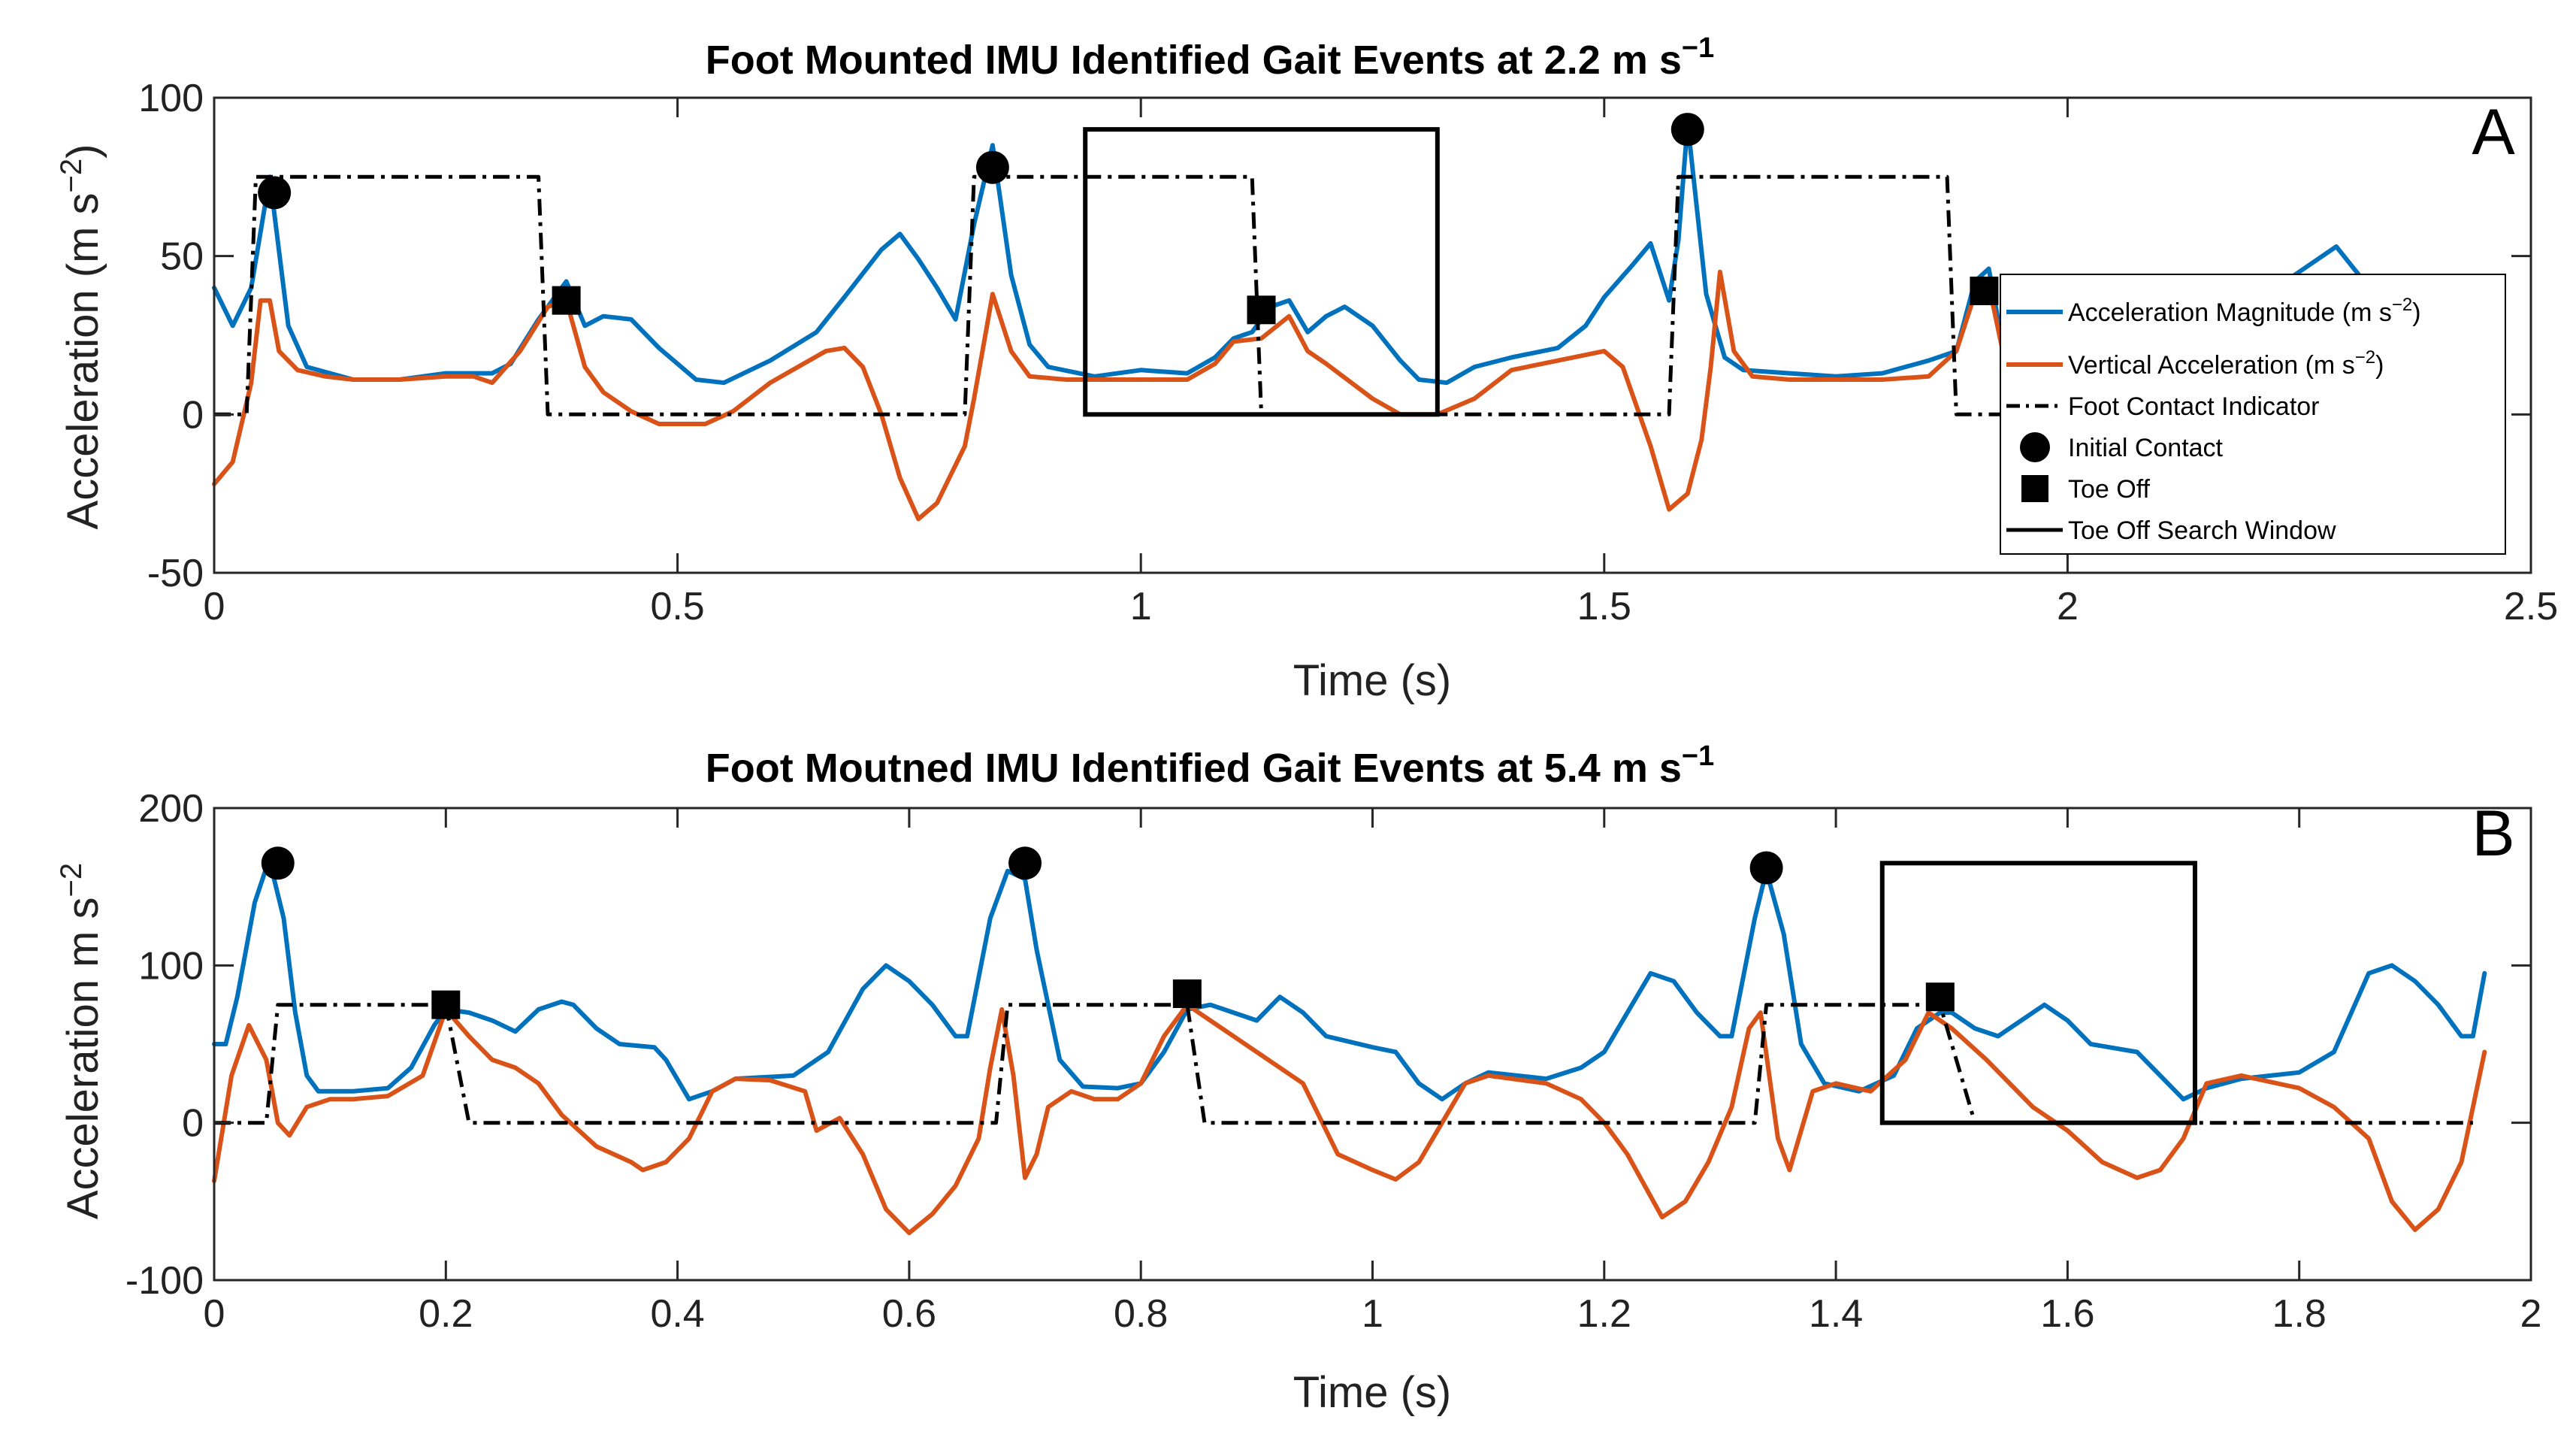  I want to click on panel-b-y-tick-label: 200, so click(171, 809).